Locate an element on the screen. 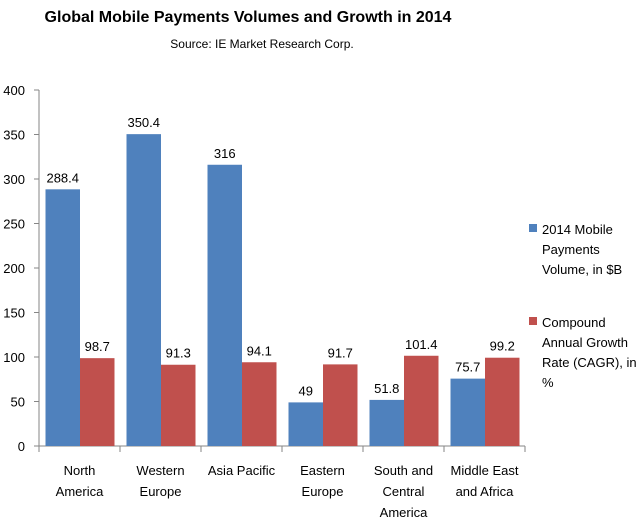  x-category-label: Eastern is located at coordinates (322, 470).